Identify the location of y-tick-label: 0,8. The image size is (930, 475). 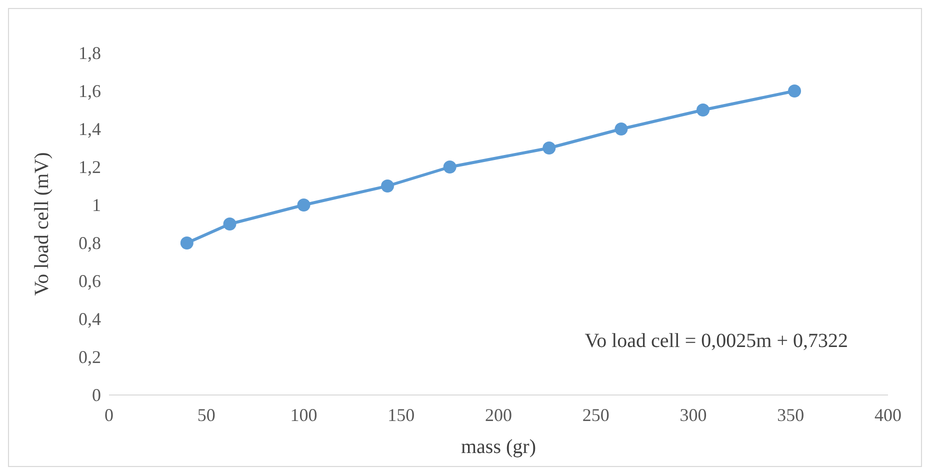
(89, 243).